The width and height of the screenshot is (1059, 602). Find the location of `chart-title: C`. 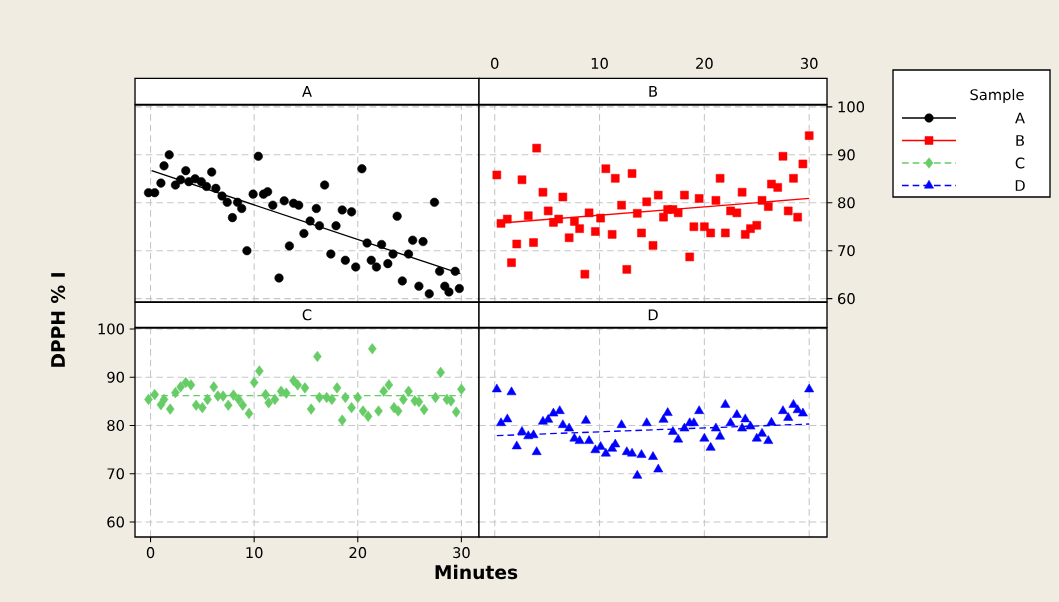

chart-title: C is located at coordinates (307, 315).